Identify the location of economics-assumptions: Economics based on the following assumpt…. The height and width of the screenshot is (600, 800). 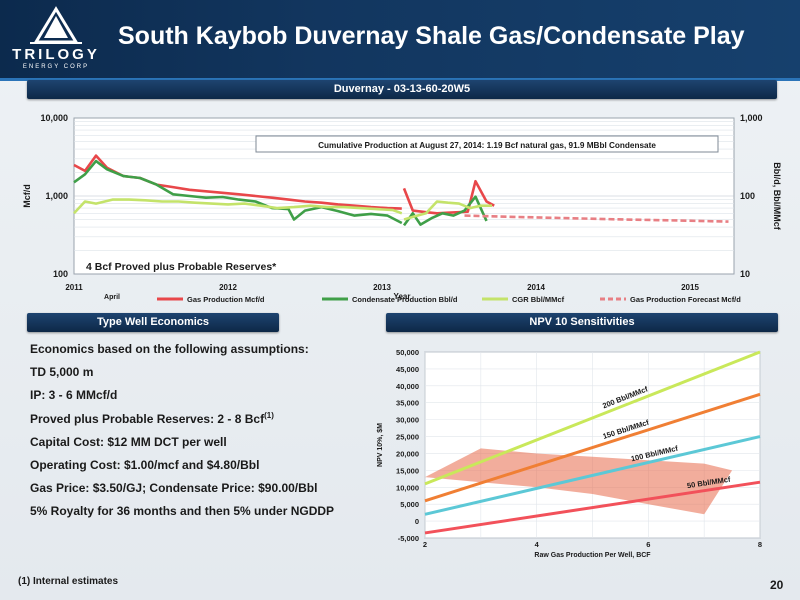
(195, 434).